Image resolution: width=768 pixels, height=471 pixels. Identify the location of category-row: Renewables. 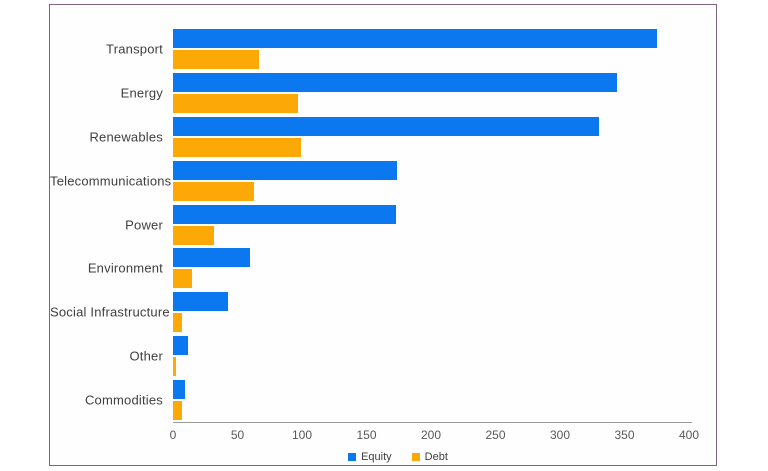
(383, 137).